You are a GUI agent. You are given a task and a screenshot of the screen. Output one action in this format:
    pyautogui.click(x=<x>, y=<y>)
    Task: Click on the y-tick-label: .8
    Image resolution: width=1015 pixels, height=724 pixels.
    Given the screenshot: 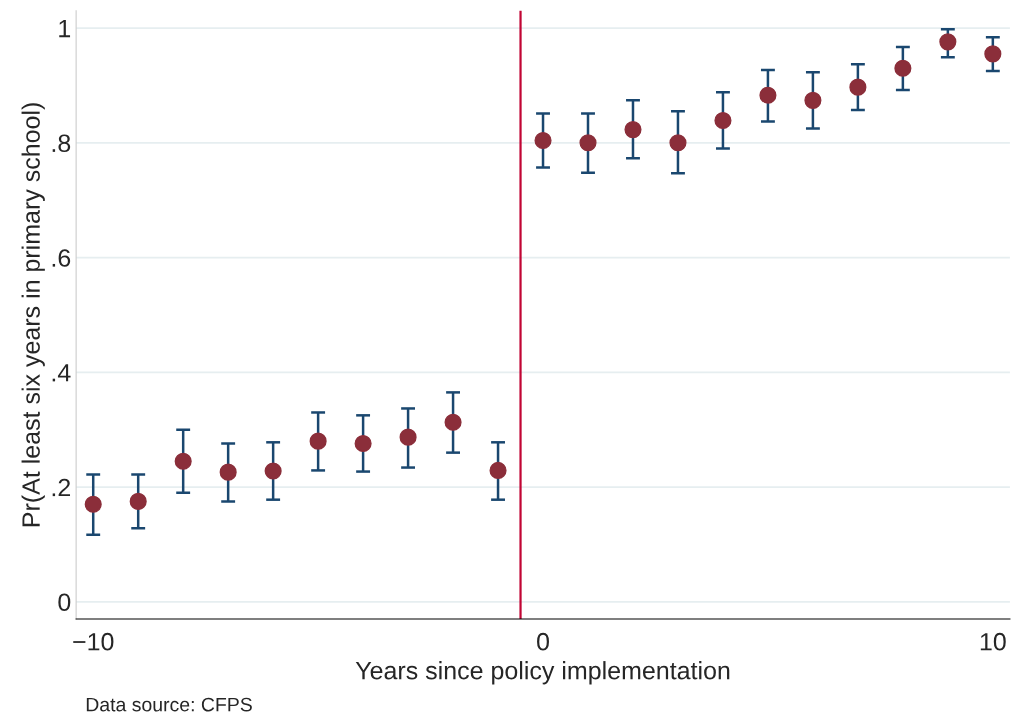 What is the action you would take?
    pyautogui.click(x=61, y=143)
    